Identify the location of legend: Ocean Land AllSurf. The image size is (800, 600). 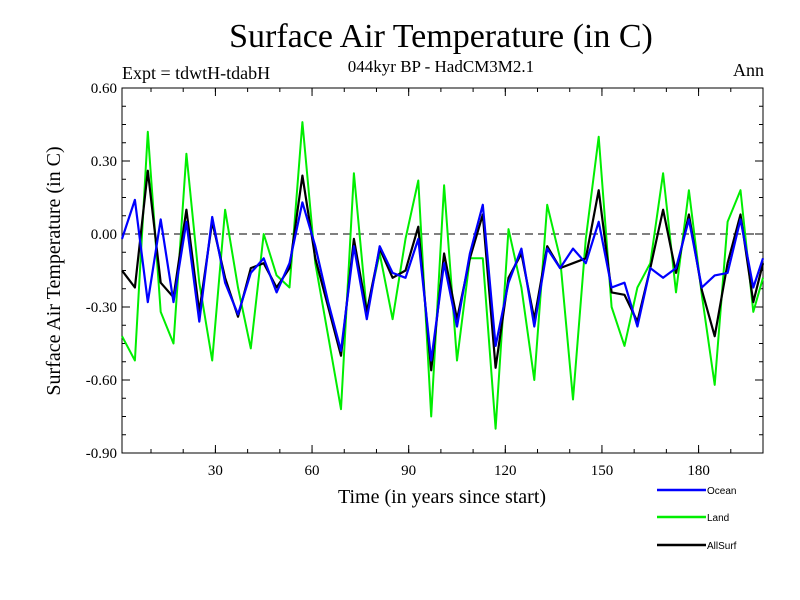
(697, 519).